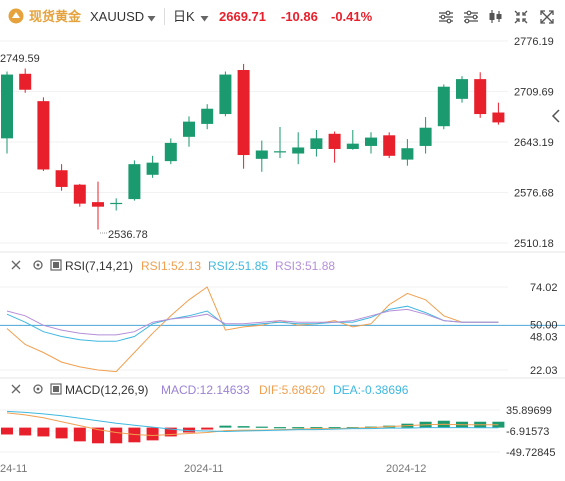 The image size is (565, 481). Describe the element at coordinates (56, 265) in the screenshot. I see `rsi-hide-icon` at that location.